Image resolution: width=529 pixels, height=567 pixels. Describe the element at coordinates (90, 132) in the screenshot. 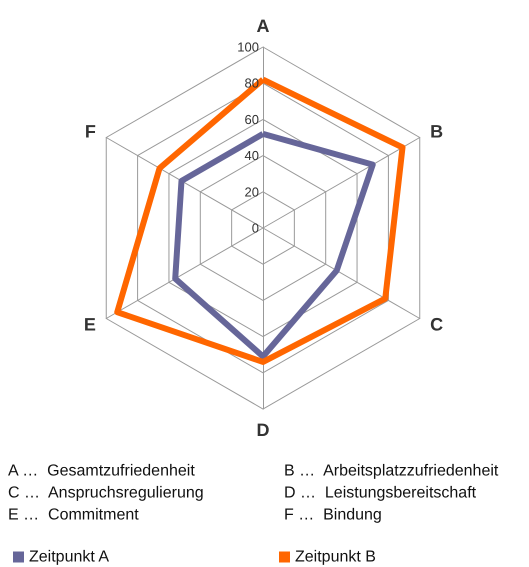

I see `spoke-label: F` at that location.